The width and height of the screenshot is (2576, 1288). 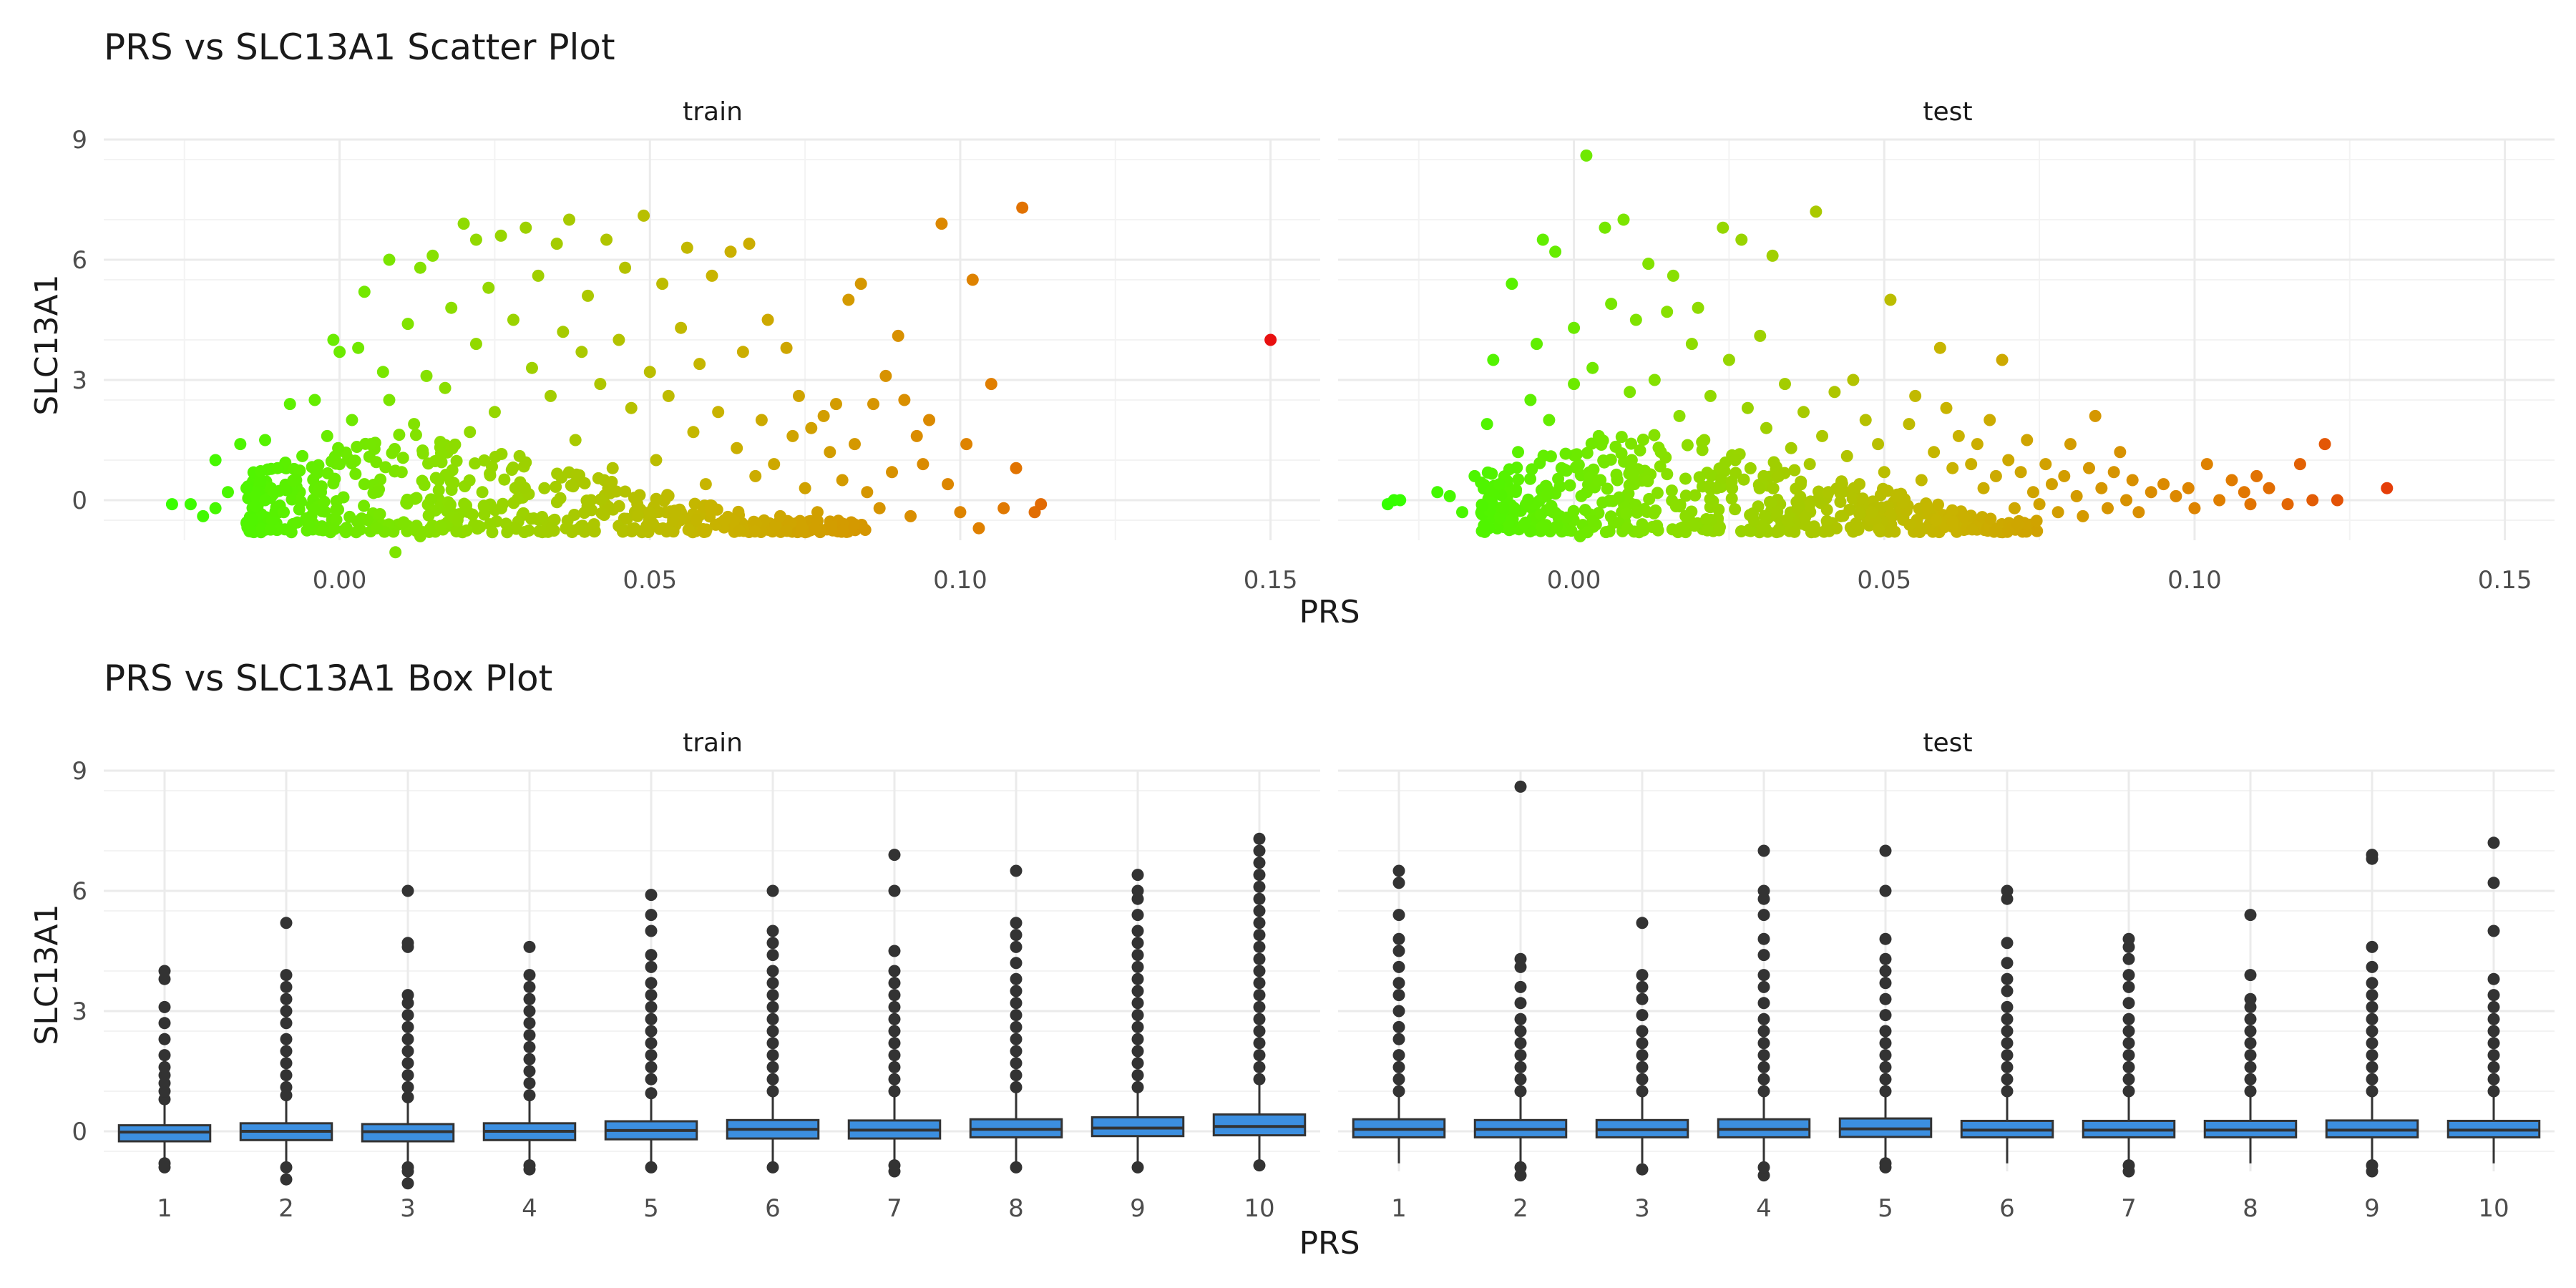 I want to click on scatter-x-axis-label: PRS, so click(x=1329, y=612).